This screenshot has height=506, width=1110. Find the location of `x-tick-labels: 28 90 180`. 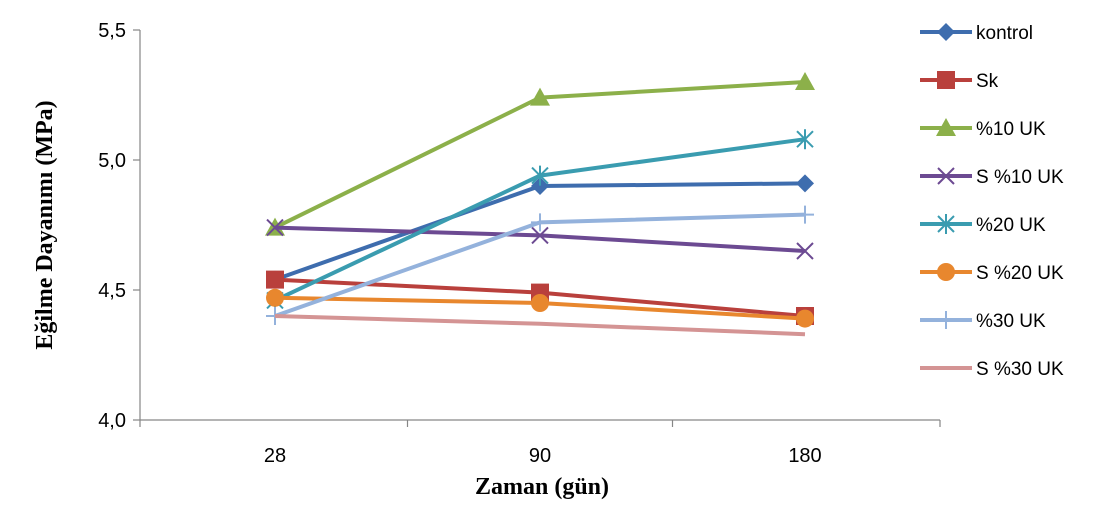

x-tick-labels: 28 90 180 is located at coordinates (540, 443).